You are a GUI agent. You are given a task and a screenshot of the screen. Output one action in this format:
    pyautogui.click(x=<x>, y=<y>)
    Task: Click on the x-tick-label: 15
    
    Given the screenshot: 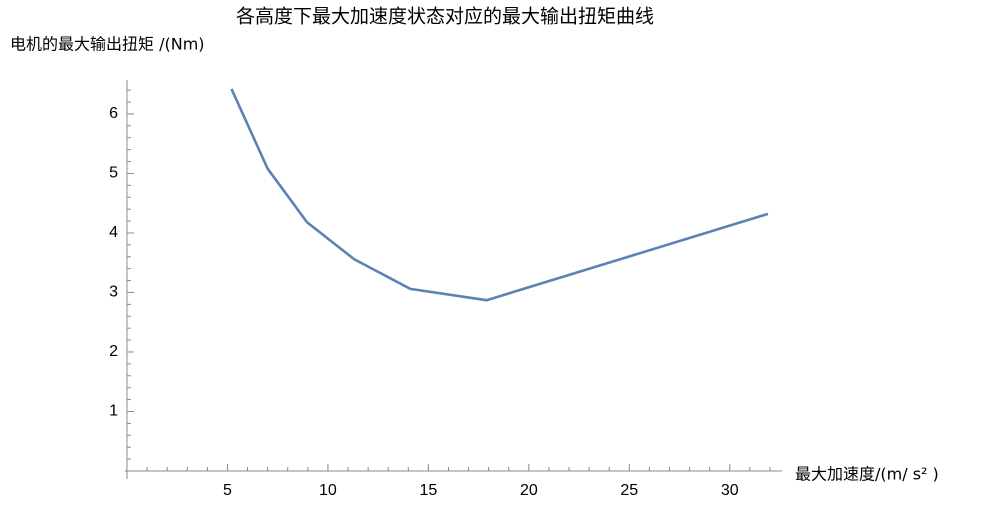 What is the action you would take?
    pyautogui.click(x=428, y=490)
    